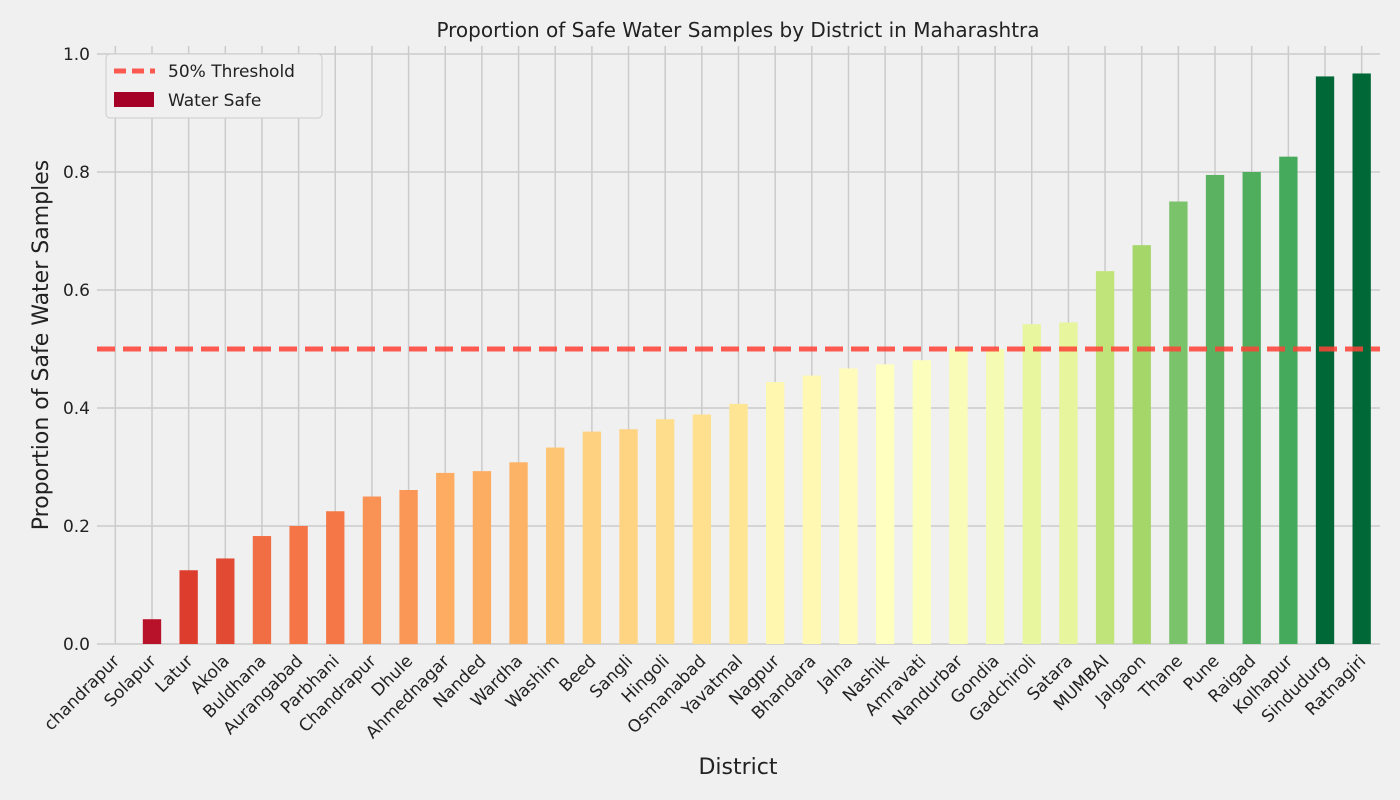 Image resolution: width=1400 pixels, height=800 pixels. I want to click on legend-box, so click(214, 86).